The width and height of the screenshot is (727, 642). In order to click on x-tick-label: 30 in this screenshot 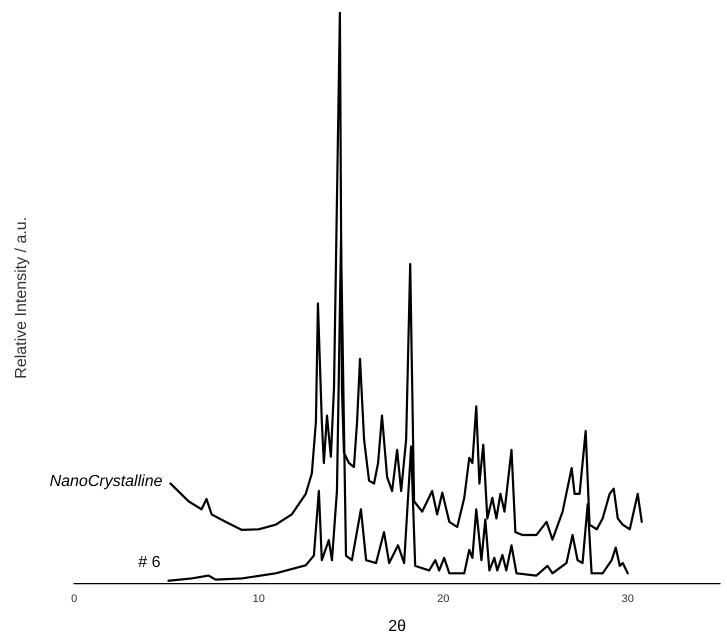, I will do `click(628, 599)`.